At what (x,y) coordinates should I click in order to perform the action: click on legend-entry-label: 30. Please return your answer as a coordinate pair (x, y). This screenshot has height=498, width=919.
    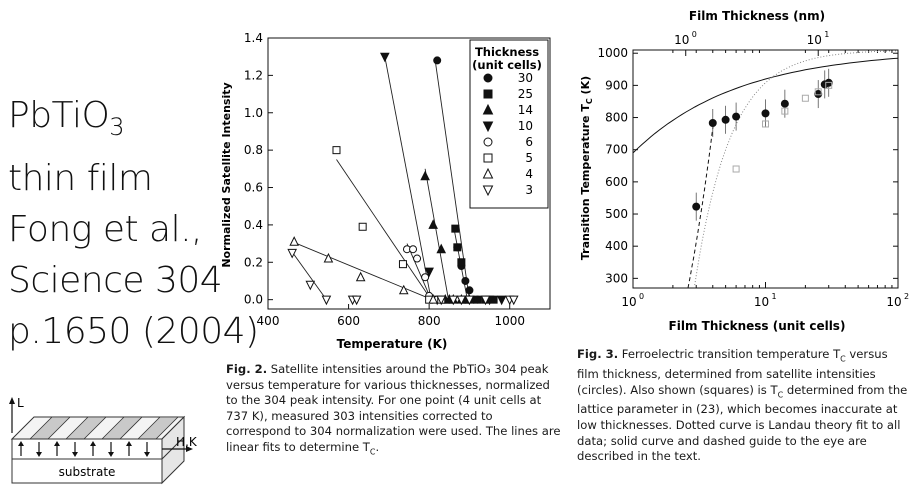
    Looking at the image, I should click on (525, 78).